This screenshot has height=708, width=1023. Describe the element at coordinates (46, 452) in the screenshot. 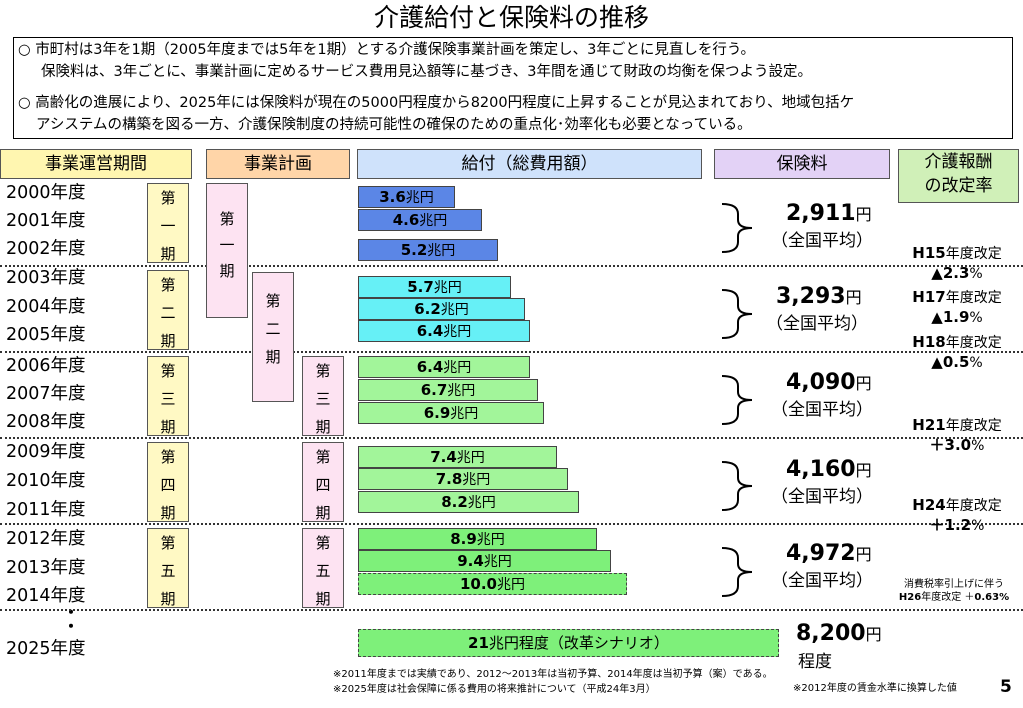

I see `year-label: 2009年度` at that location.